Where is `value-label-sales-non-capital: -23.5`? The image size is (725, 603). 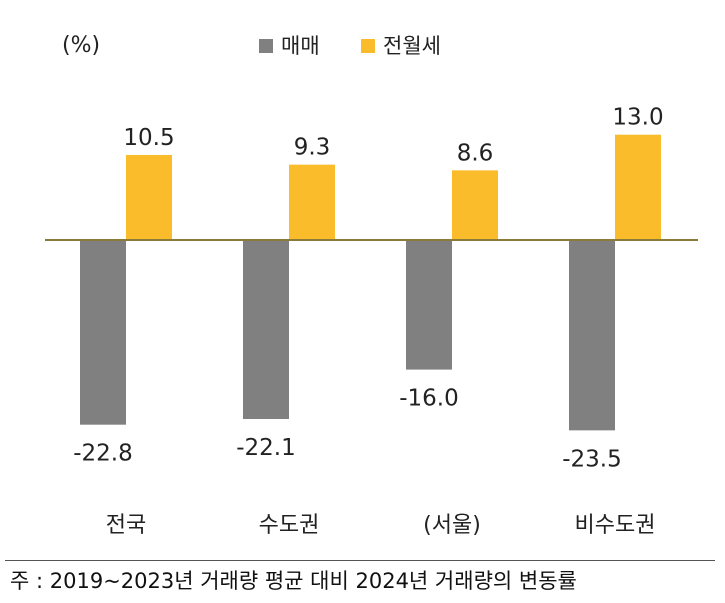
value-label-sales-non-capital: -23.5 is located at coordinates (592, 459).